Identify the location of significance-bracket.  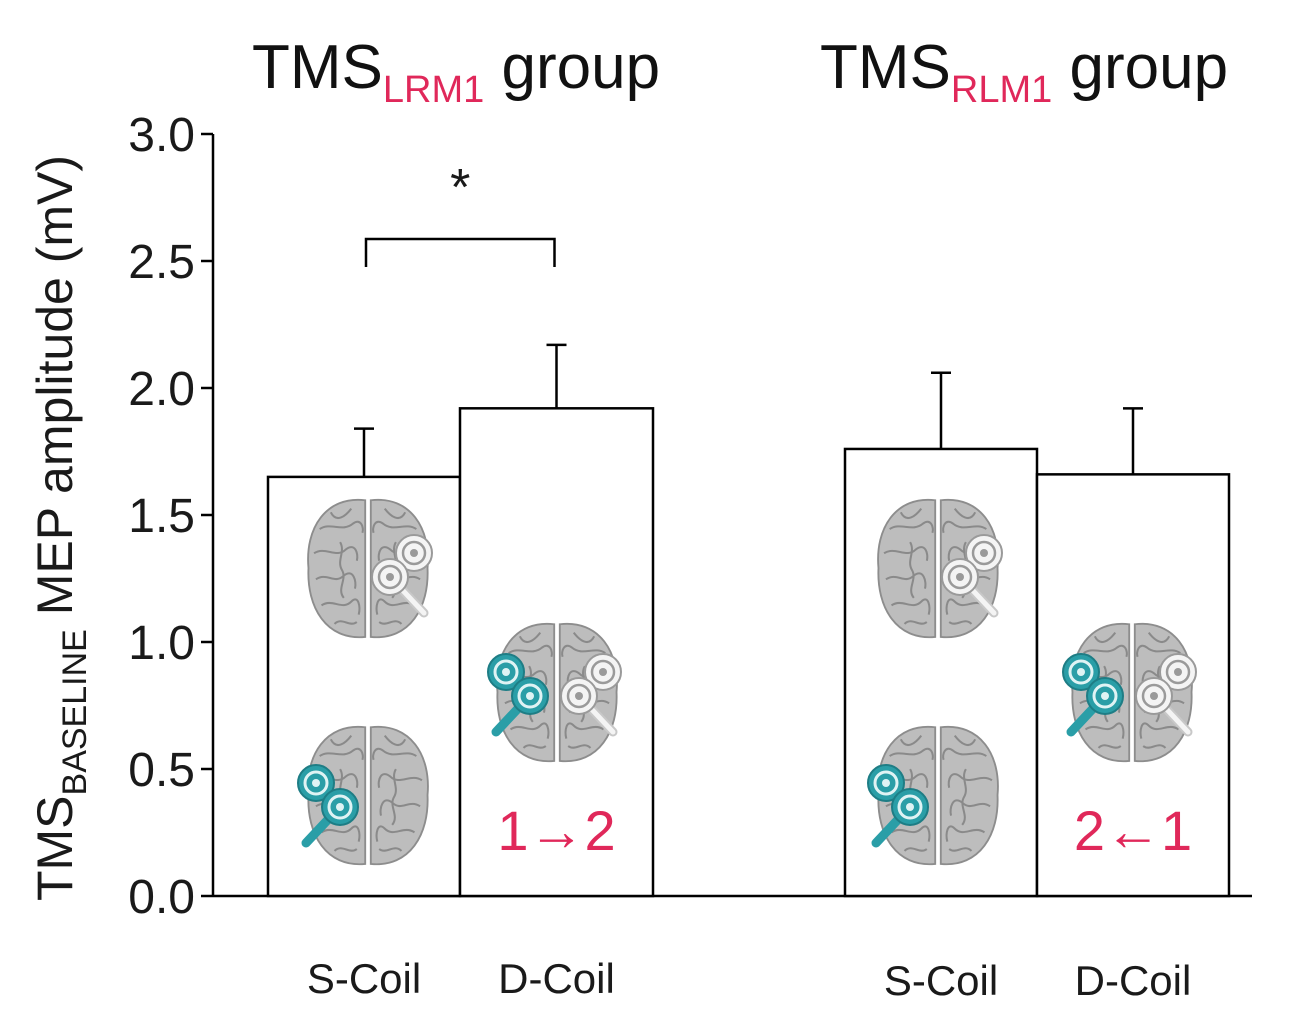
(460, 252).